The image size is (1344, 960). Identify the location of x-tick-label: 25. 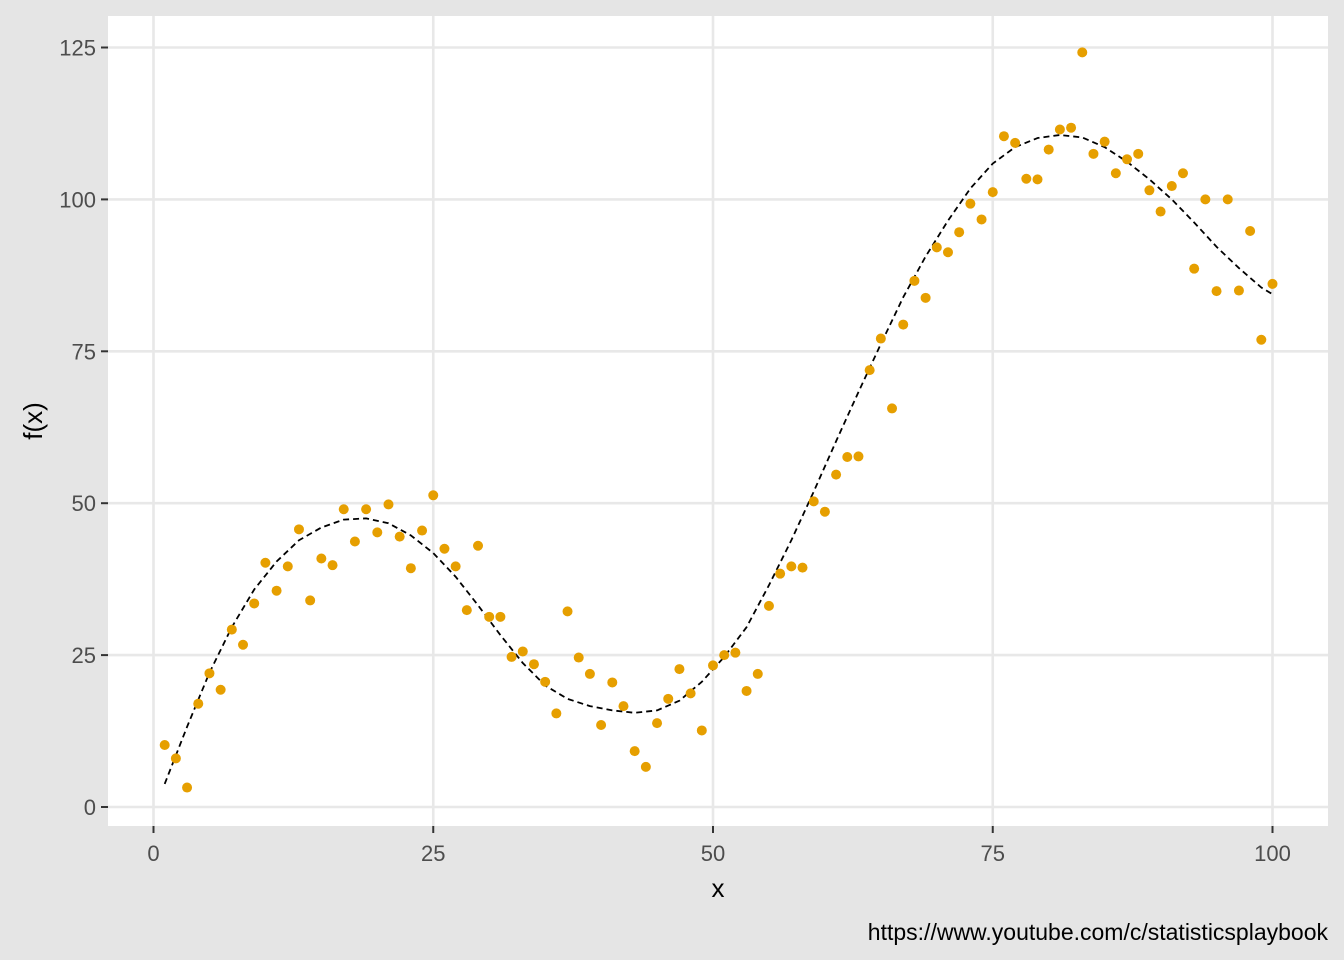
(433, 853).